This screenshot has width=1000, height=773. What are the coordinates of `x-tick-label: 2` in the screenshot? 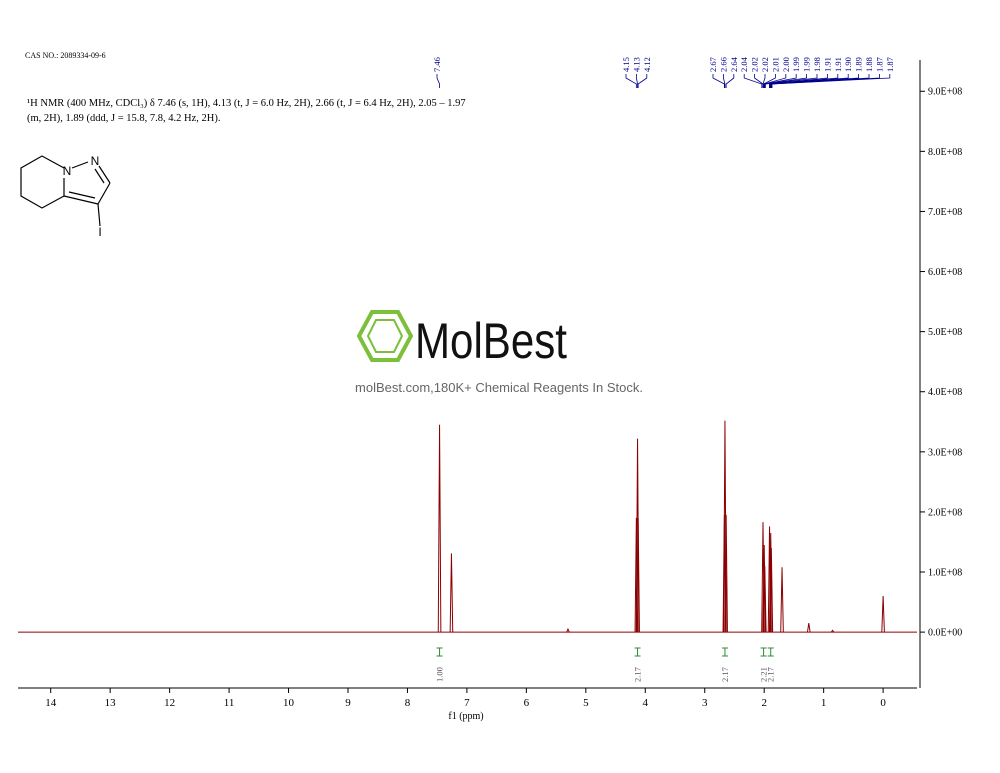 It's located at (764, 703).